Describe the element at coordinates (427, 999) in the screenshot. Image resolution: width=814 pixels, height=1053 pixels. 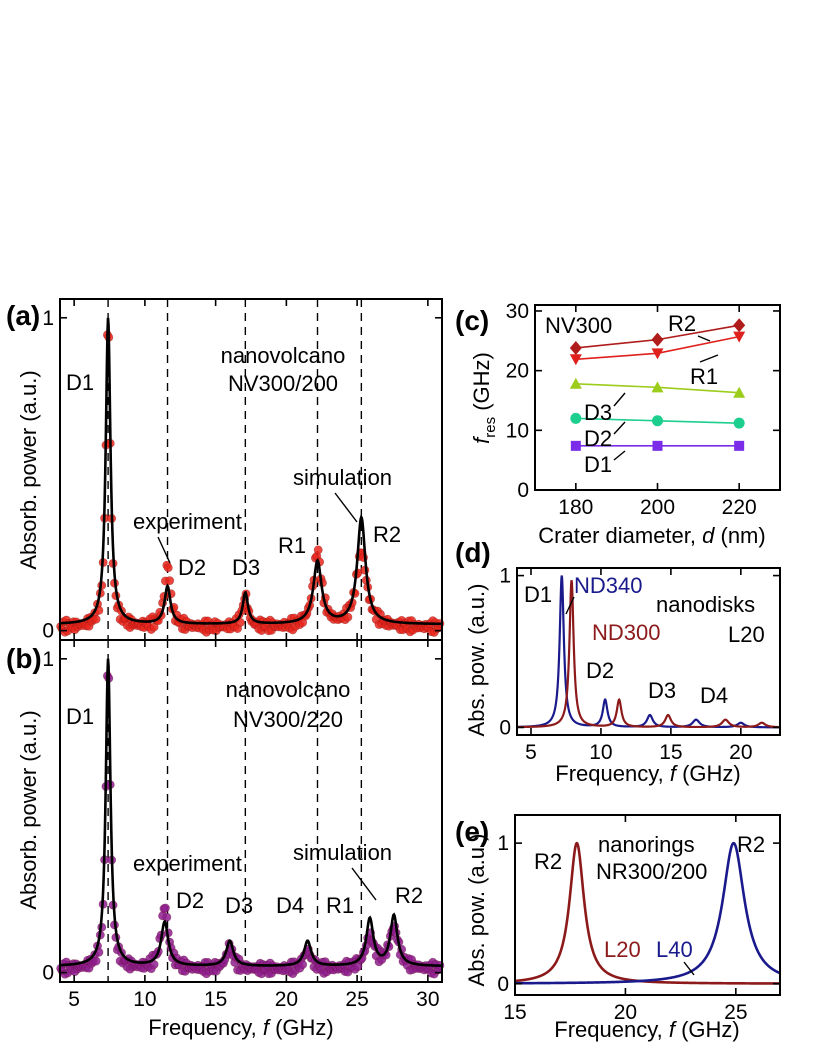
I see `x-tick-label-b-5: 30` at that location.